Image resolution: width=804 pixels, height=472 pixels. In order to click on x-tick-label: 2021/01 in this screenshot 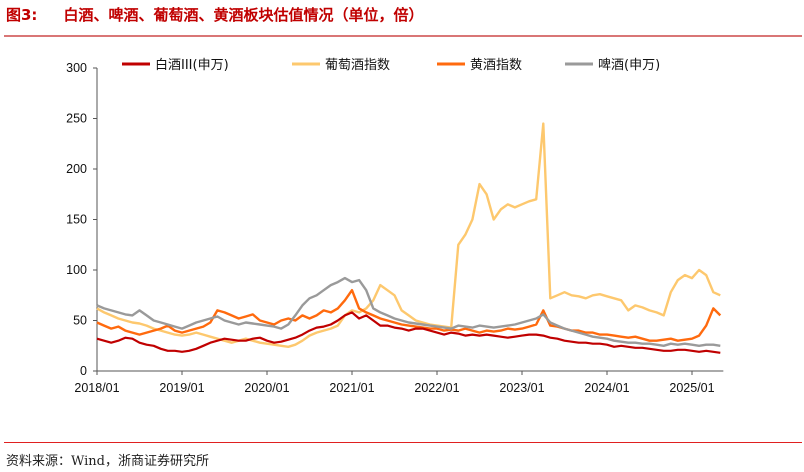, I will do `click(351, 388)`.